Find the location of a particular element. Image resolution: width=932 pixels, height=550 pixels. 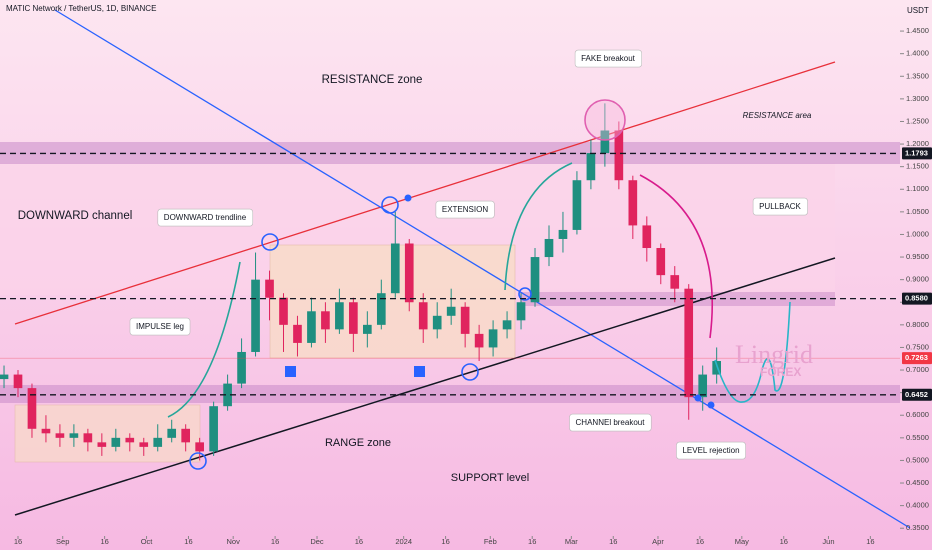

x-tick-label: Mar is located at coordinates (571, 541).